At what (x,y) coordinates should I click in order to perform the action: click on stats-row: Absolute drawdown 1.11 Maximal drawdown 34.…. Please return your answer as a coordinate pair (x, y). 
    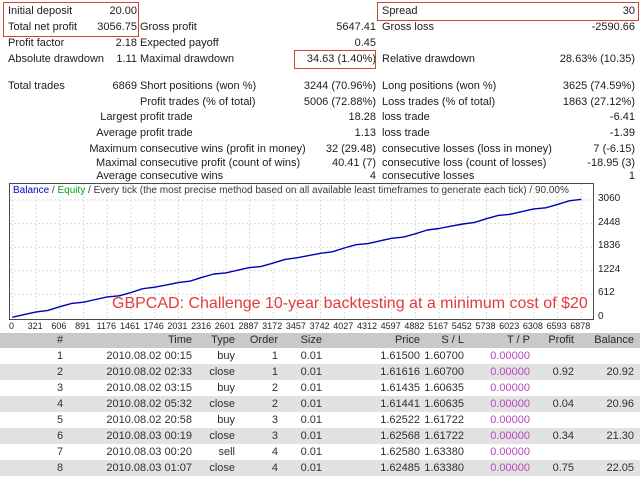
    Looking at the image, I should click on (320, 59).